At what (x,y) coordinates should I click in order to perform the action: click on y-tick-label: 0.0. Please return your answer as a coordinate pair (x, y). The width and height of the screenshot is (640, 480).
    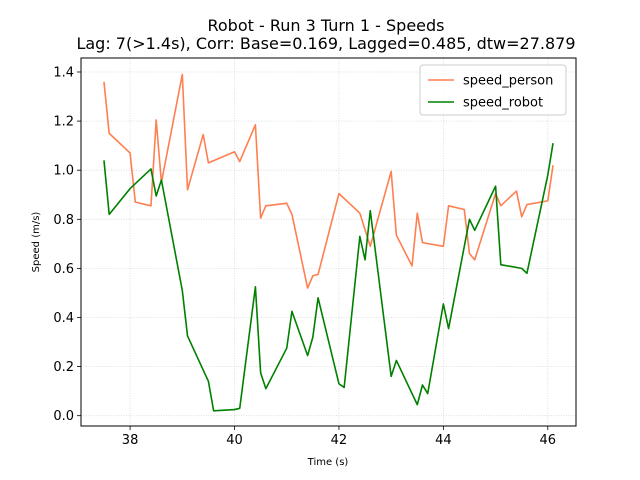
    Looking at the image, I should click on (63, 416).